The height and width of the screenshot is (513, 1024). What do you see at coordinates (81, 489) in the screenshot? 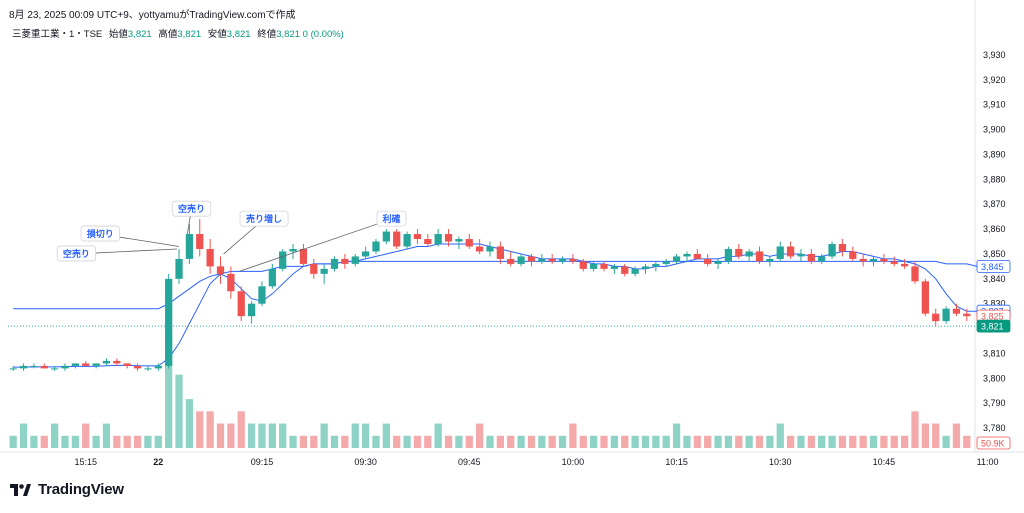
I see `brand-name: TradingView` at bounding box center [81, 489].